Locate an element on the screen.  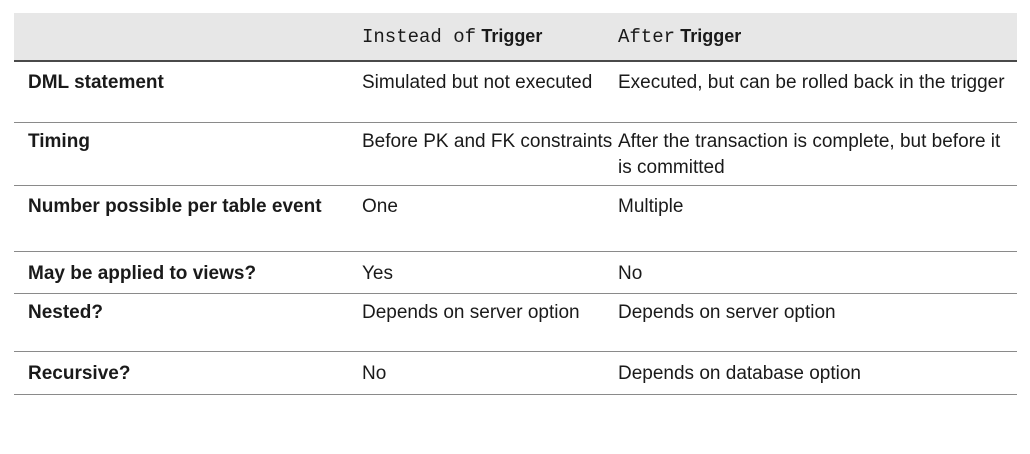
header-after-word: Trigger is located at coordinates (711, 36).